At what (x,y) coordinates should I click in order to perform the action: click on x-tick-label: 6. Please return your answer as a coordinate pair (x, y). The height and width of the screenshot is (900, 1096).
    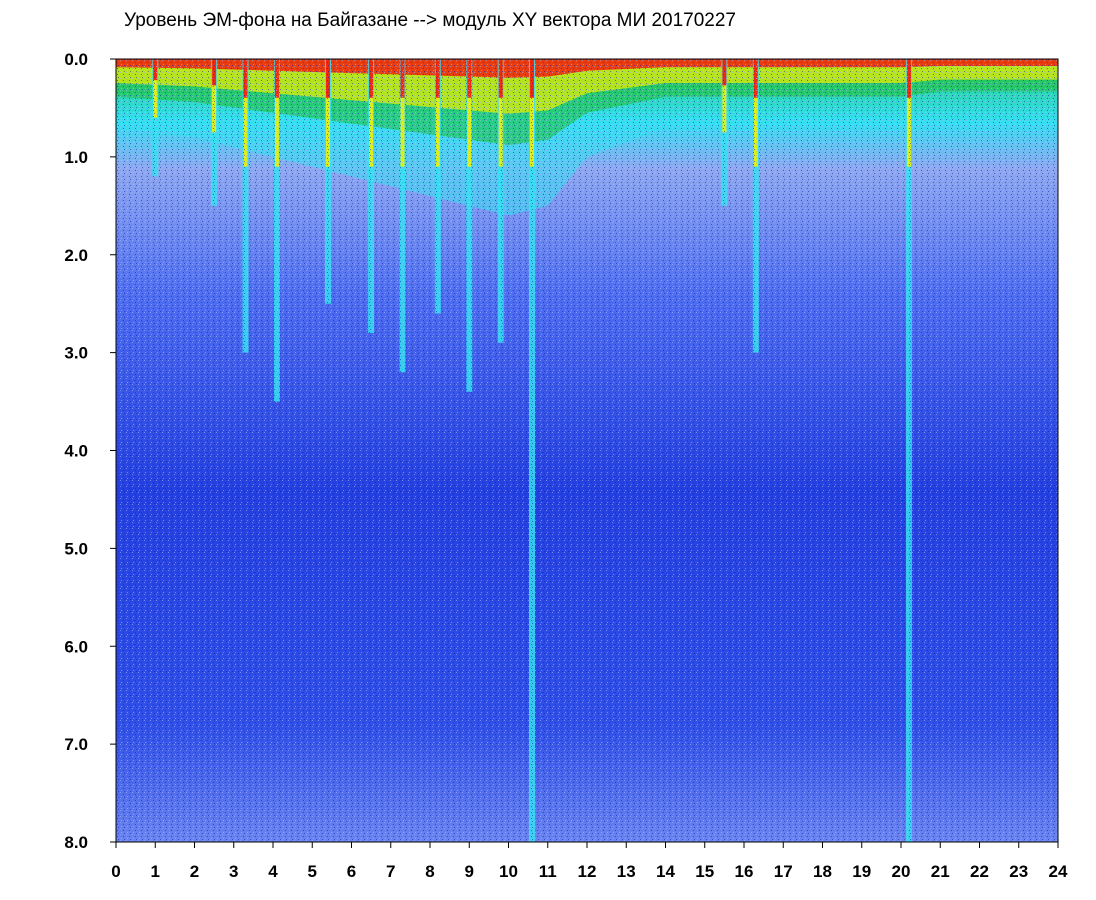
    Looking at the image, I should click on (351, 871).